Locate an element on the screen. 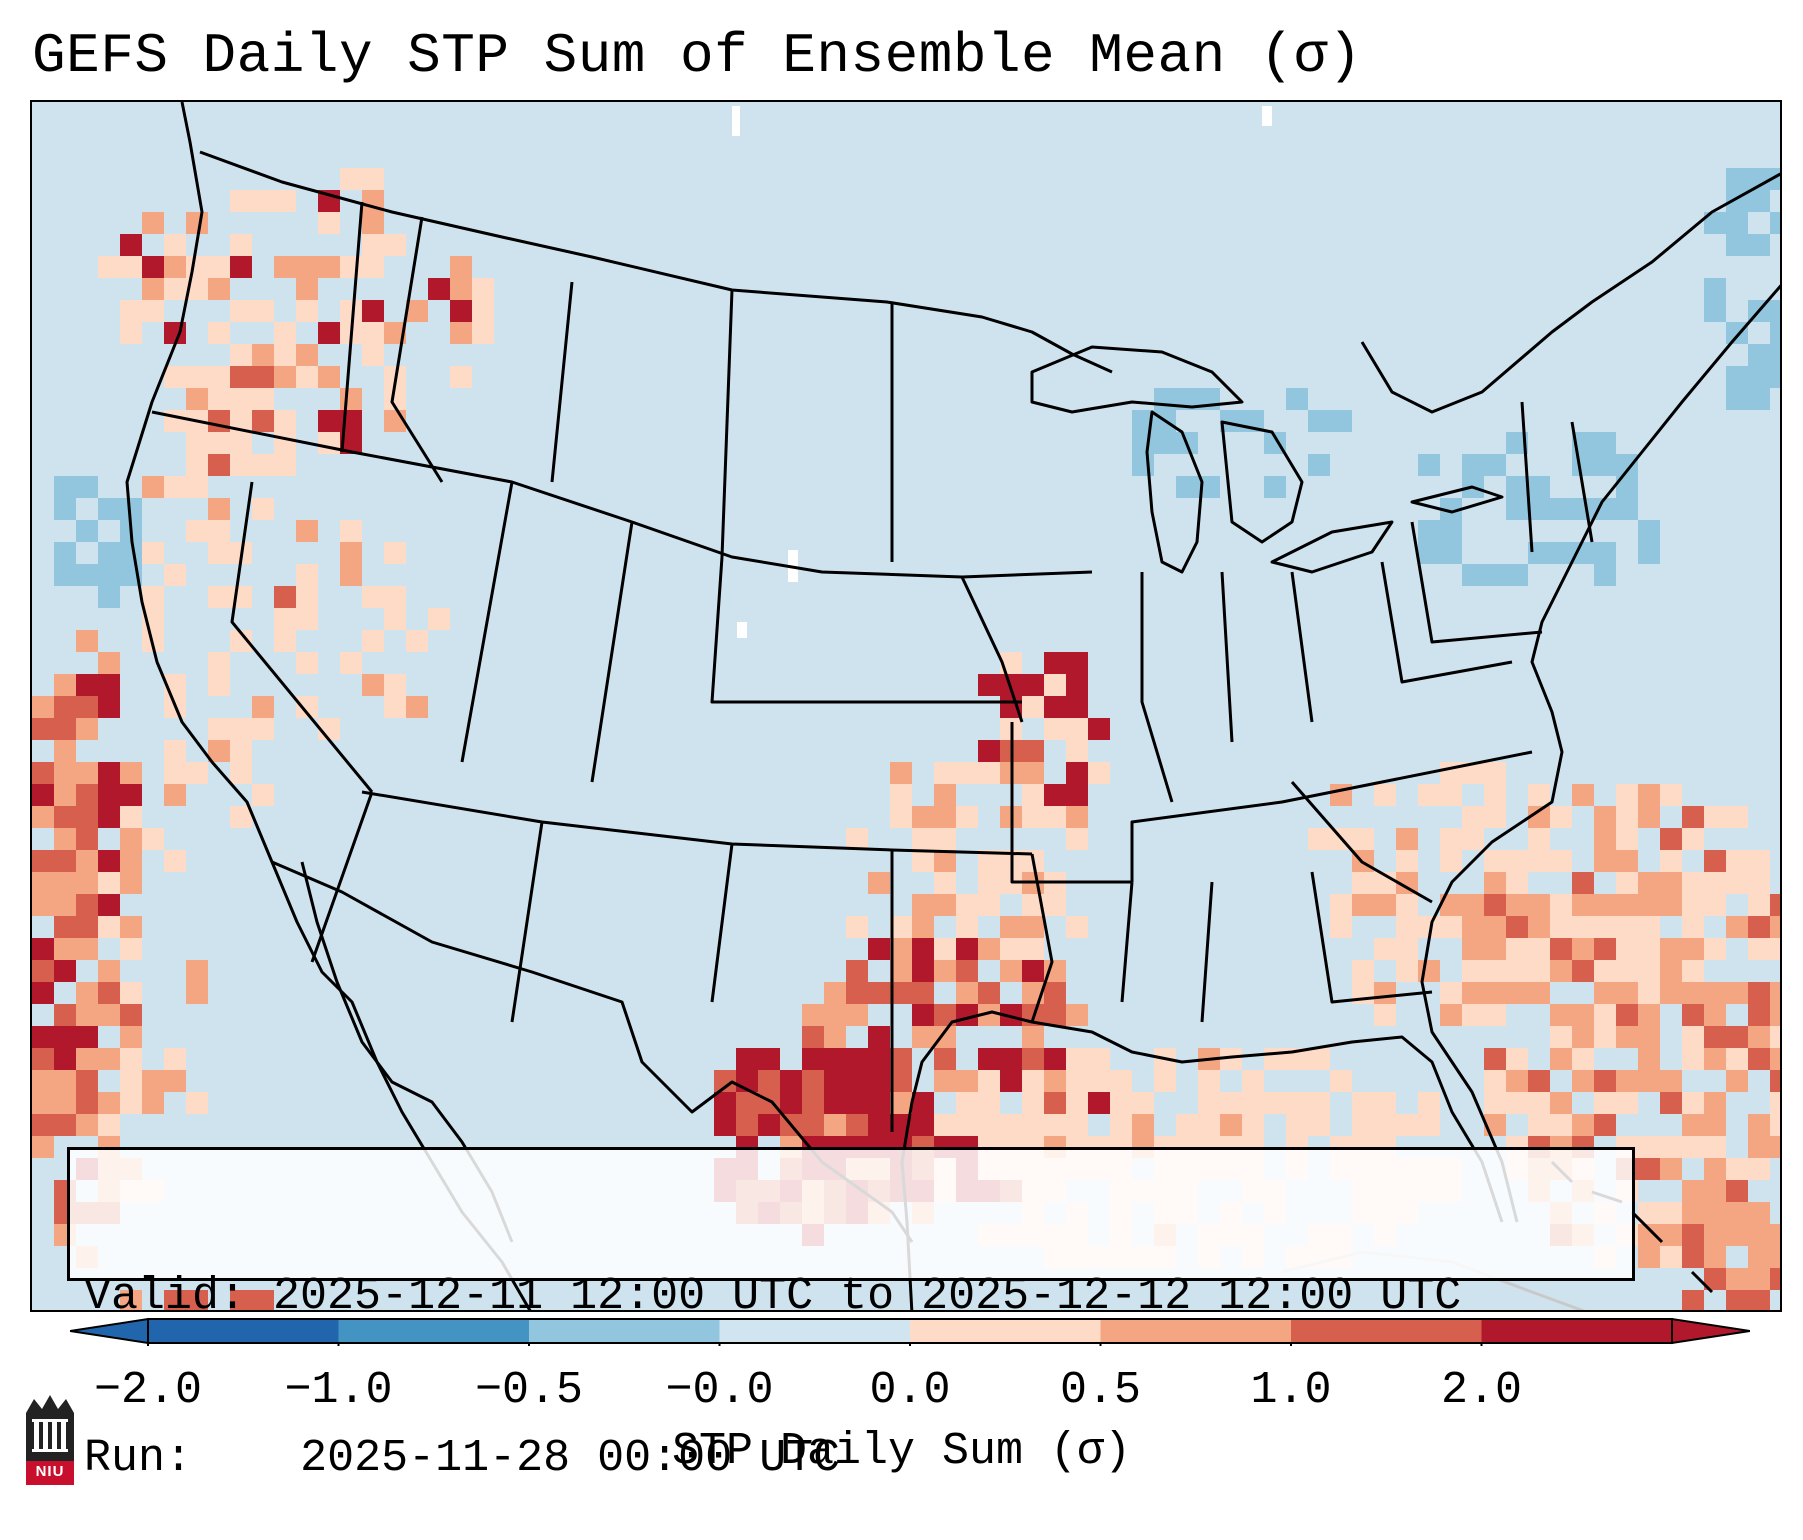 This screenshot has width=1803, height=1540. missing-data-cell is located at coordinates (1267, 116).